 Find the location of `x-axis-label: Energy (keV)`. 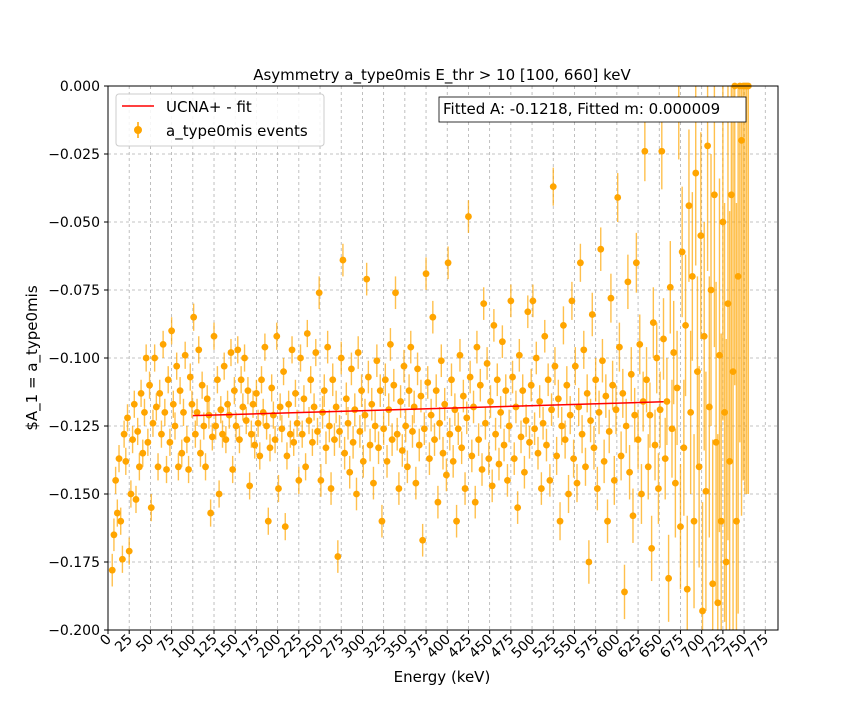

x-axis-label: Energy (keV) is located at coordinates (442, 677).